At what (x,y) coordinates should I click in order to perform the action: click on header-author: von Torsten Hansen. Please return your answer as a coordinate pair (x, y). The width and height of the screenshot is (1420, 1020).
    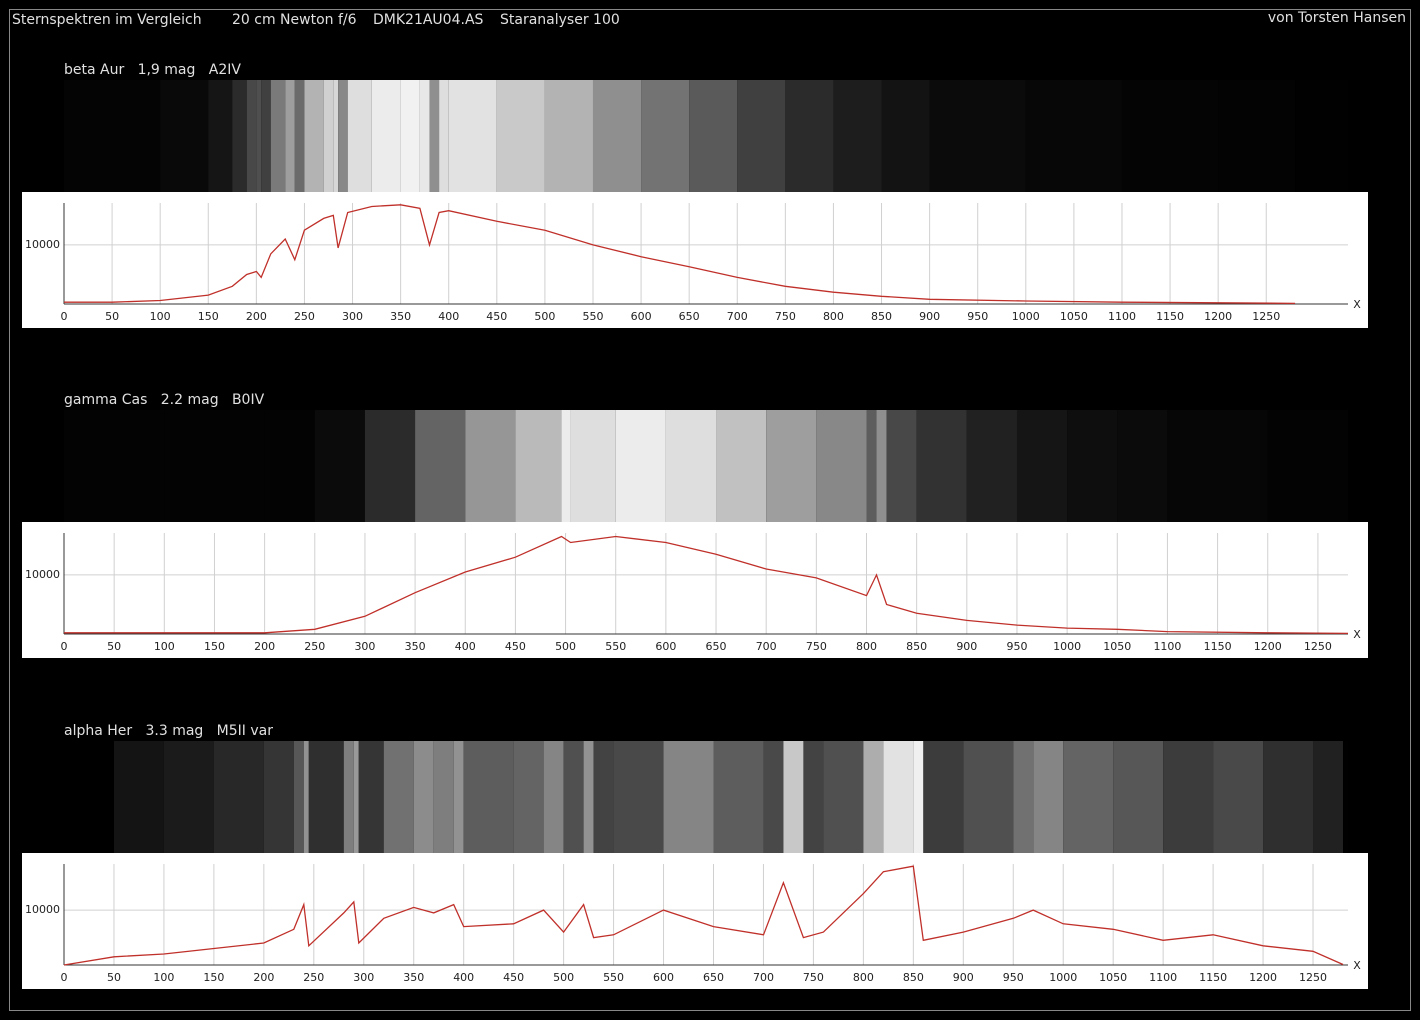
    Looking at the image, I should click on (1337, 18).